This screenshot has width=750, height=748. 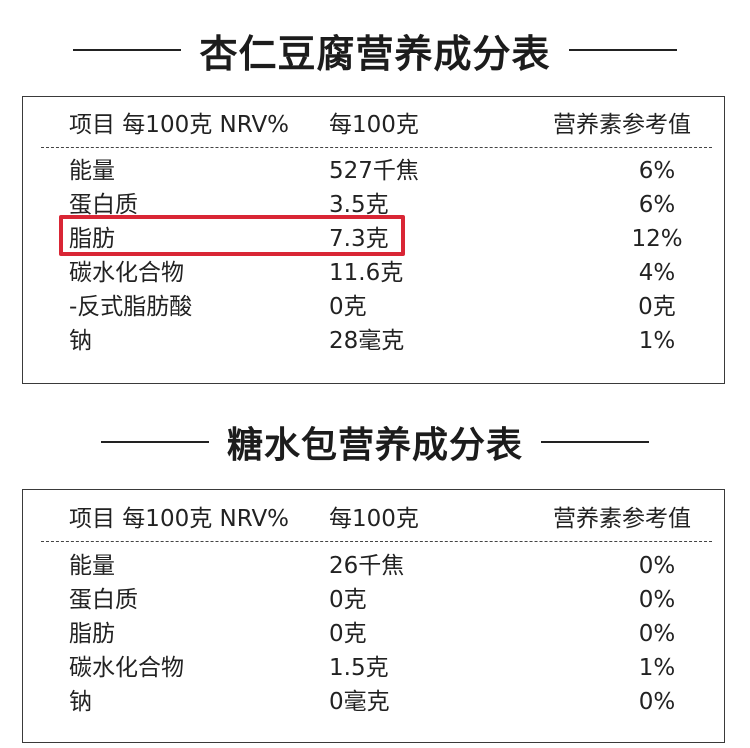 What do you see at coordinates (359, 668) in the screenshot?
I see `row-value: 1.5克` at bounding box center [359, 668].